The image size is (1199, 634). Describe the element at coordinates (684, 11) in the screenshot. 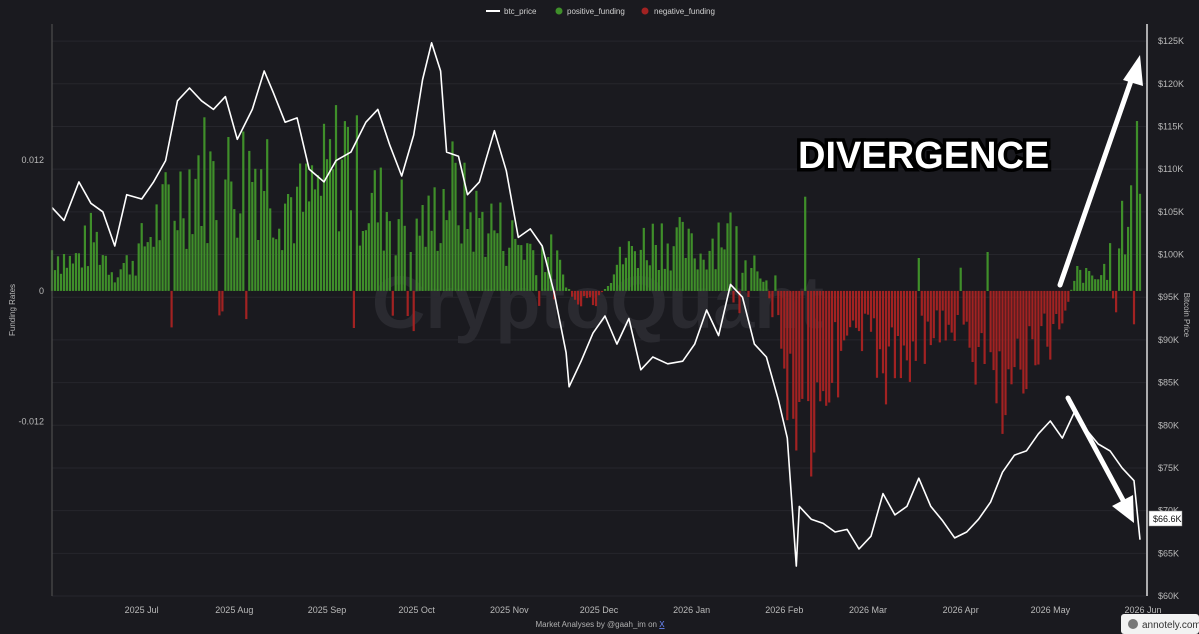

I see `legend-label-negative-funding: negative_funding` at that location.